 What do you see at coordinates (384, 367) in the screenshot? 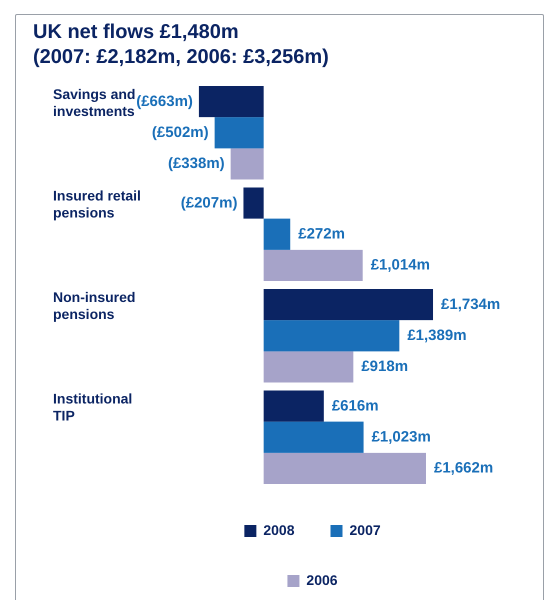
I see `data-label: £918m` at bounding box center [384, 367].